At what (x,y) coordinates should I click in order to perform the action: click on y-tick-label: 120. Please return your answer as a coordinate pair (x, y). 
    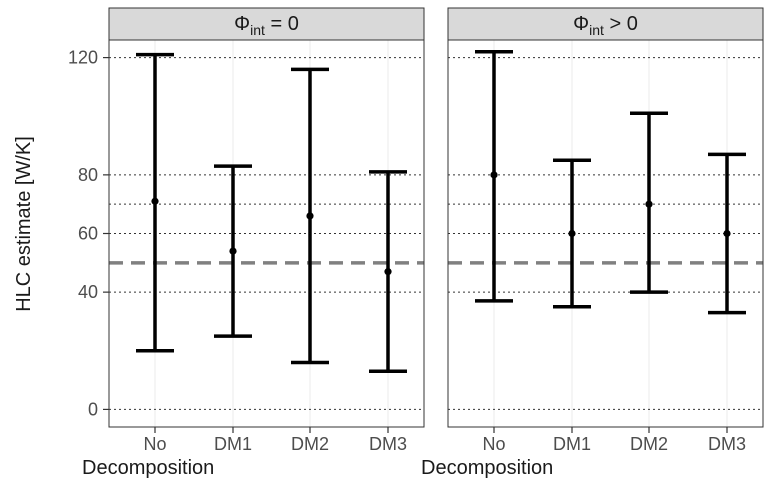
    Looking at the image, I should click on (83, 58).